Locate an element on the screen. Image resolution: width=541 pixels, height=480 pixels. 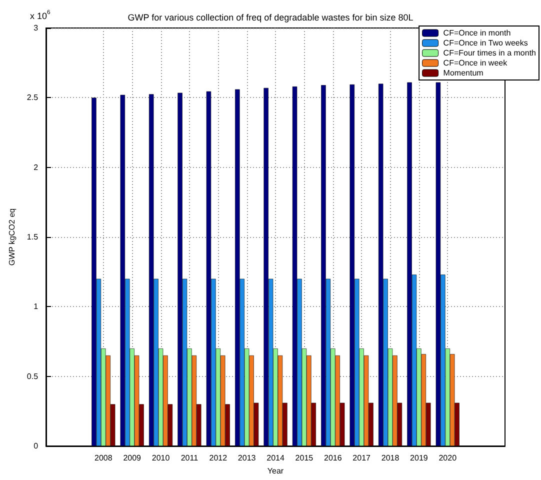
x-tick-label: 2012 is located at coordinates (218, 458).